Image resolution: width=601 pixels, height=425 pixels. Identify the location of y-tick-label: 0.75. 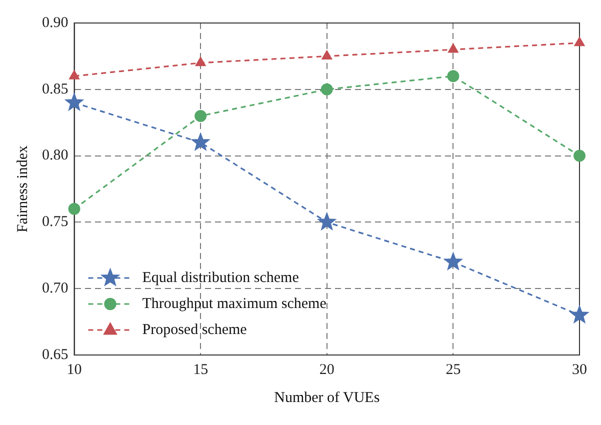
(55, 222).